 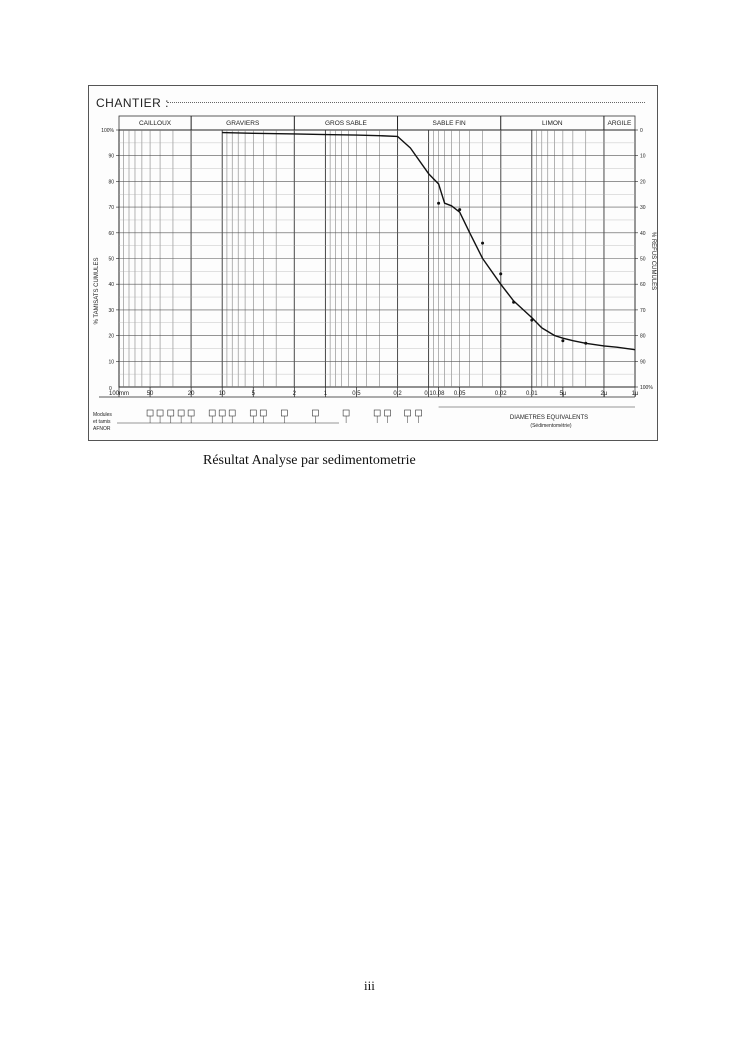 I want to click on x-tick-label: 0.02, so click(x=501, y=394).